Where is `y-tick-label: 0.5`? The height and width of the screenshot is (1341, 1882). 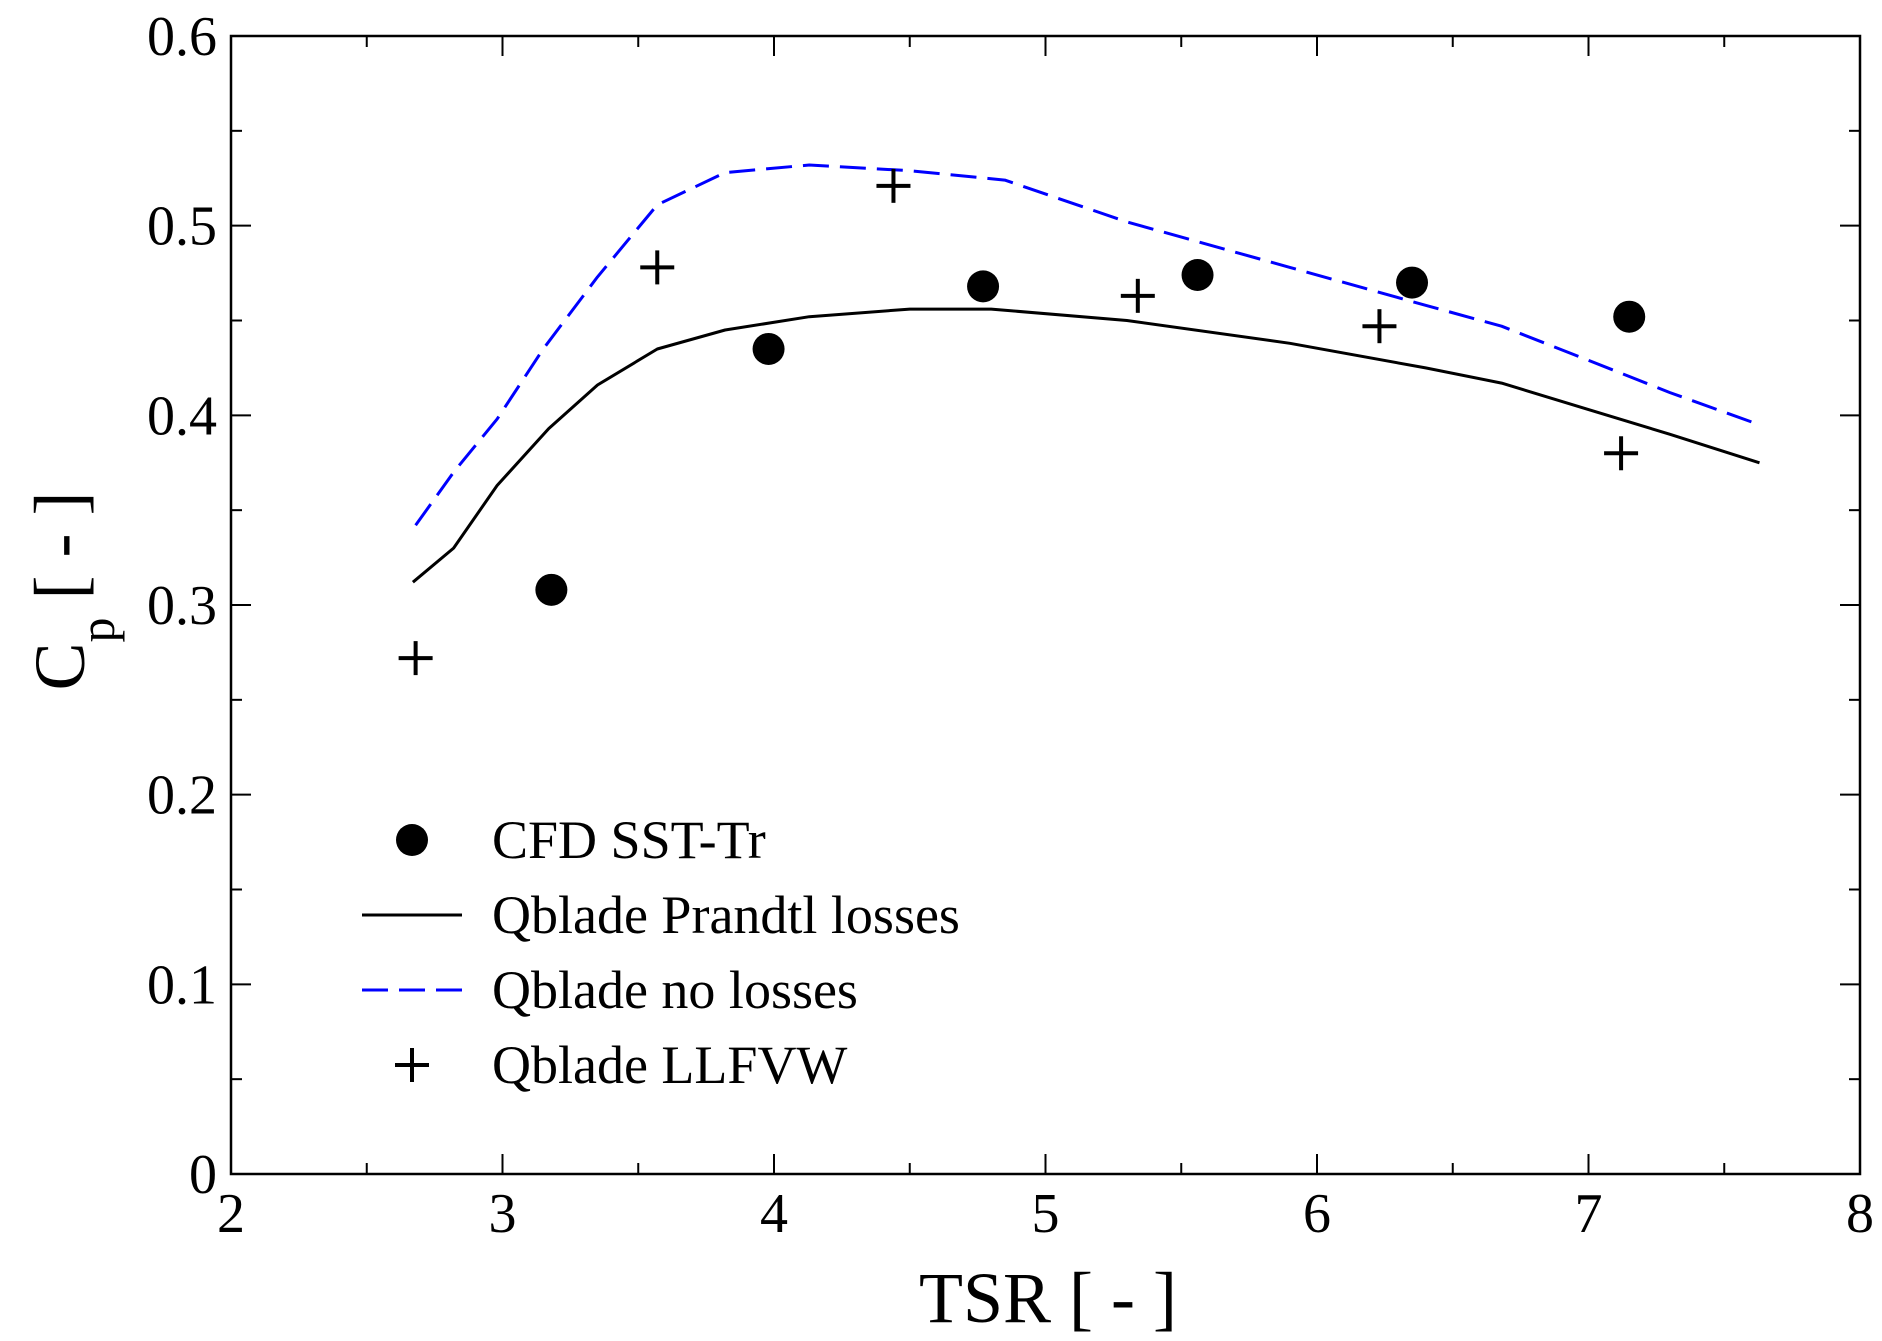 y-tick-label: 0.5 is located at coordinates (182, 227).